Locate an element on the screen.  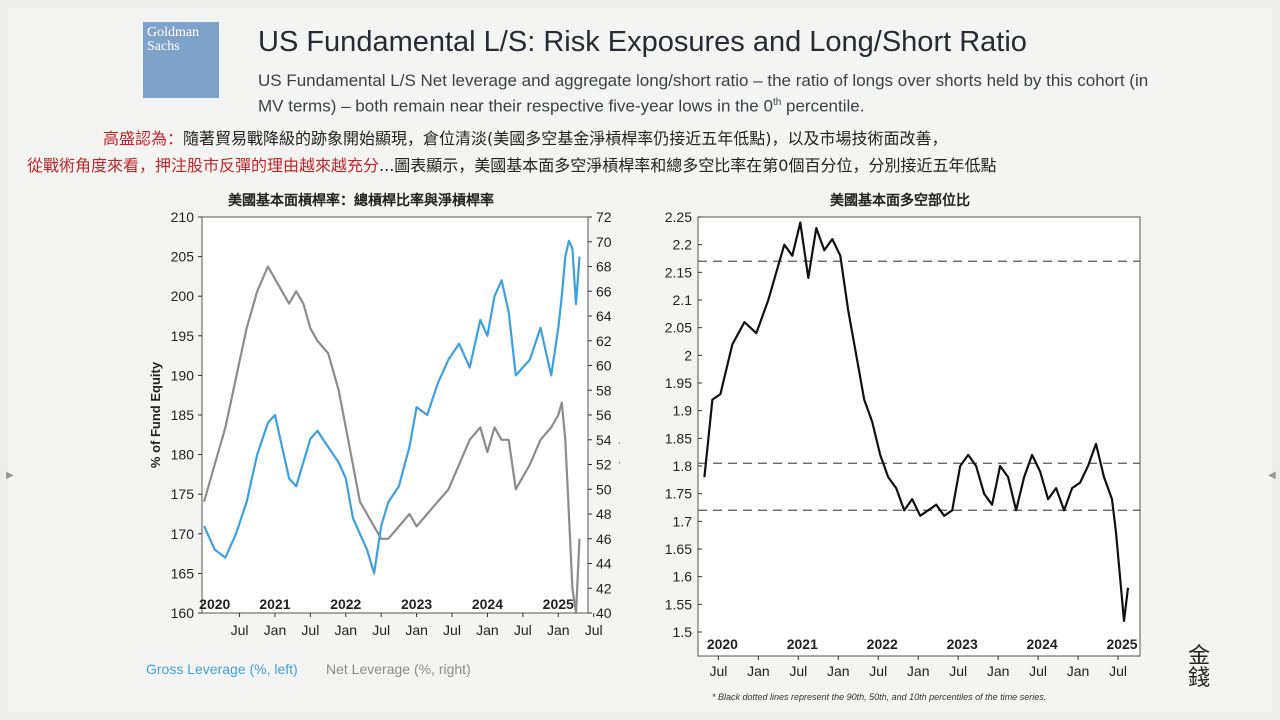
right-tick-label-16: 72 is located at coordinates (604, 217).